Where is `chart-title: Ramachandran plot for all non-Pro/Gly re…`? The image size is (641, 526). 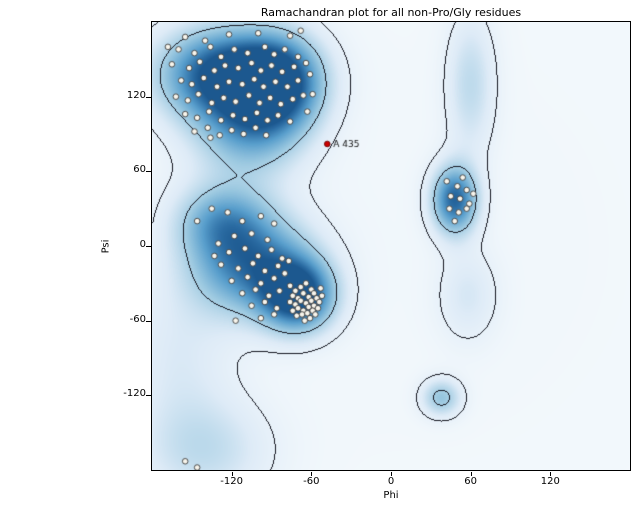 chart-title: Ramachandran plot for all non-Pro/Gly re… is located at coordinates (391, 12).